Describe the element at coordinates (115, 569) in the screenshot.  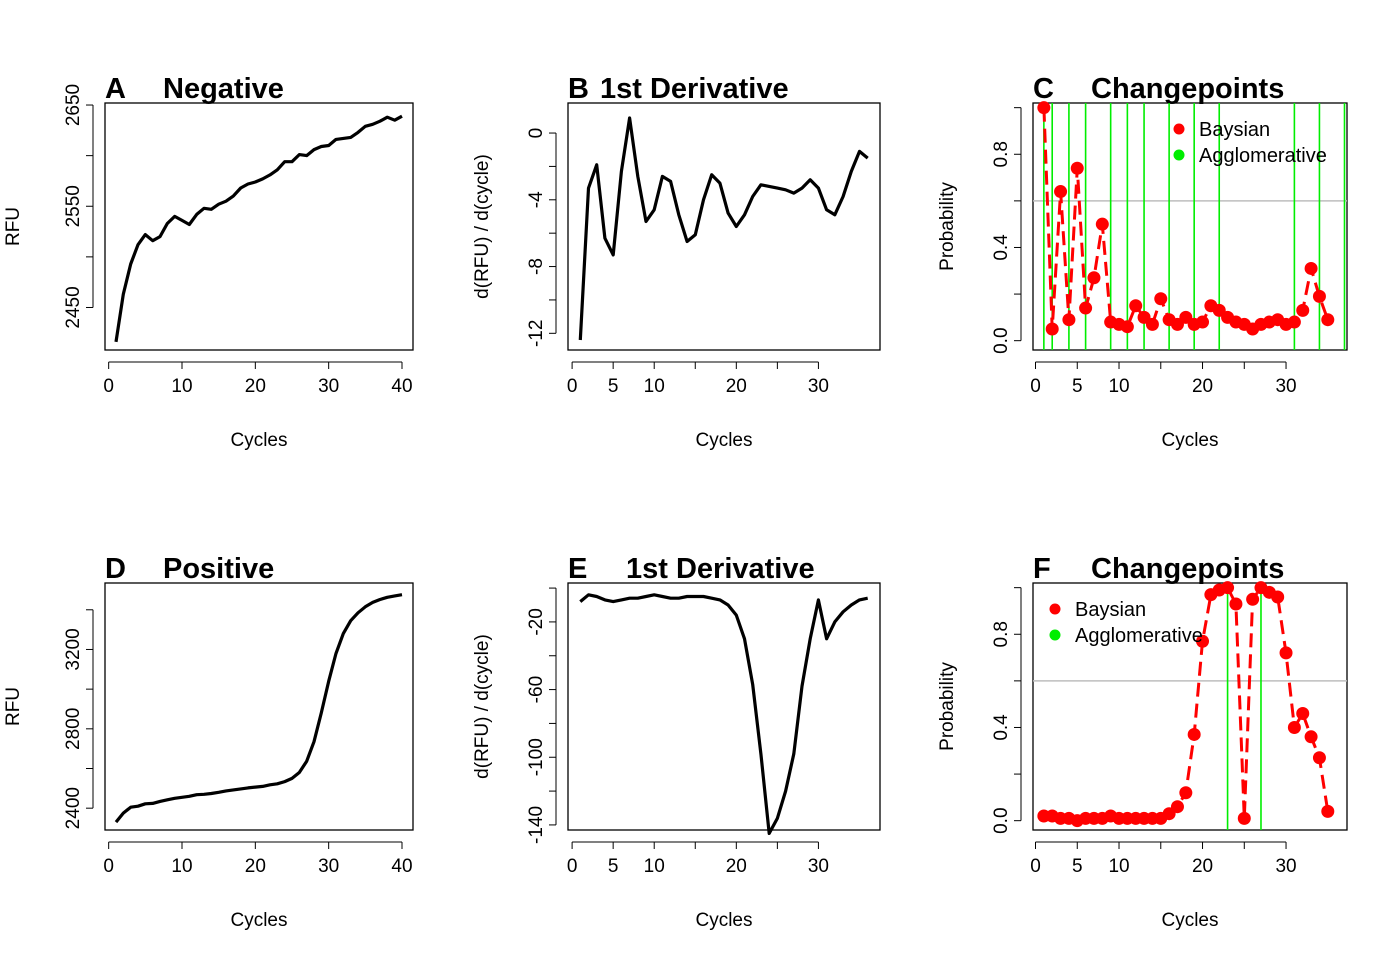
I see `panel-letter: D` at that location.